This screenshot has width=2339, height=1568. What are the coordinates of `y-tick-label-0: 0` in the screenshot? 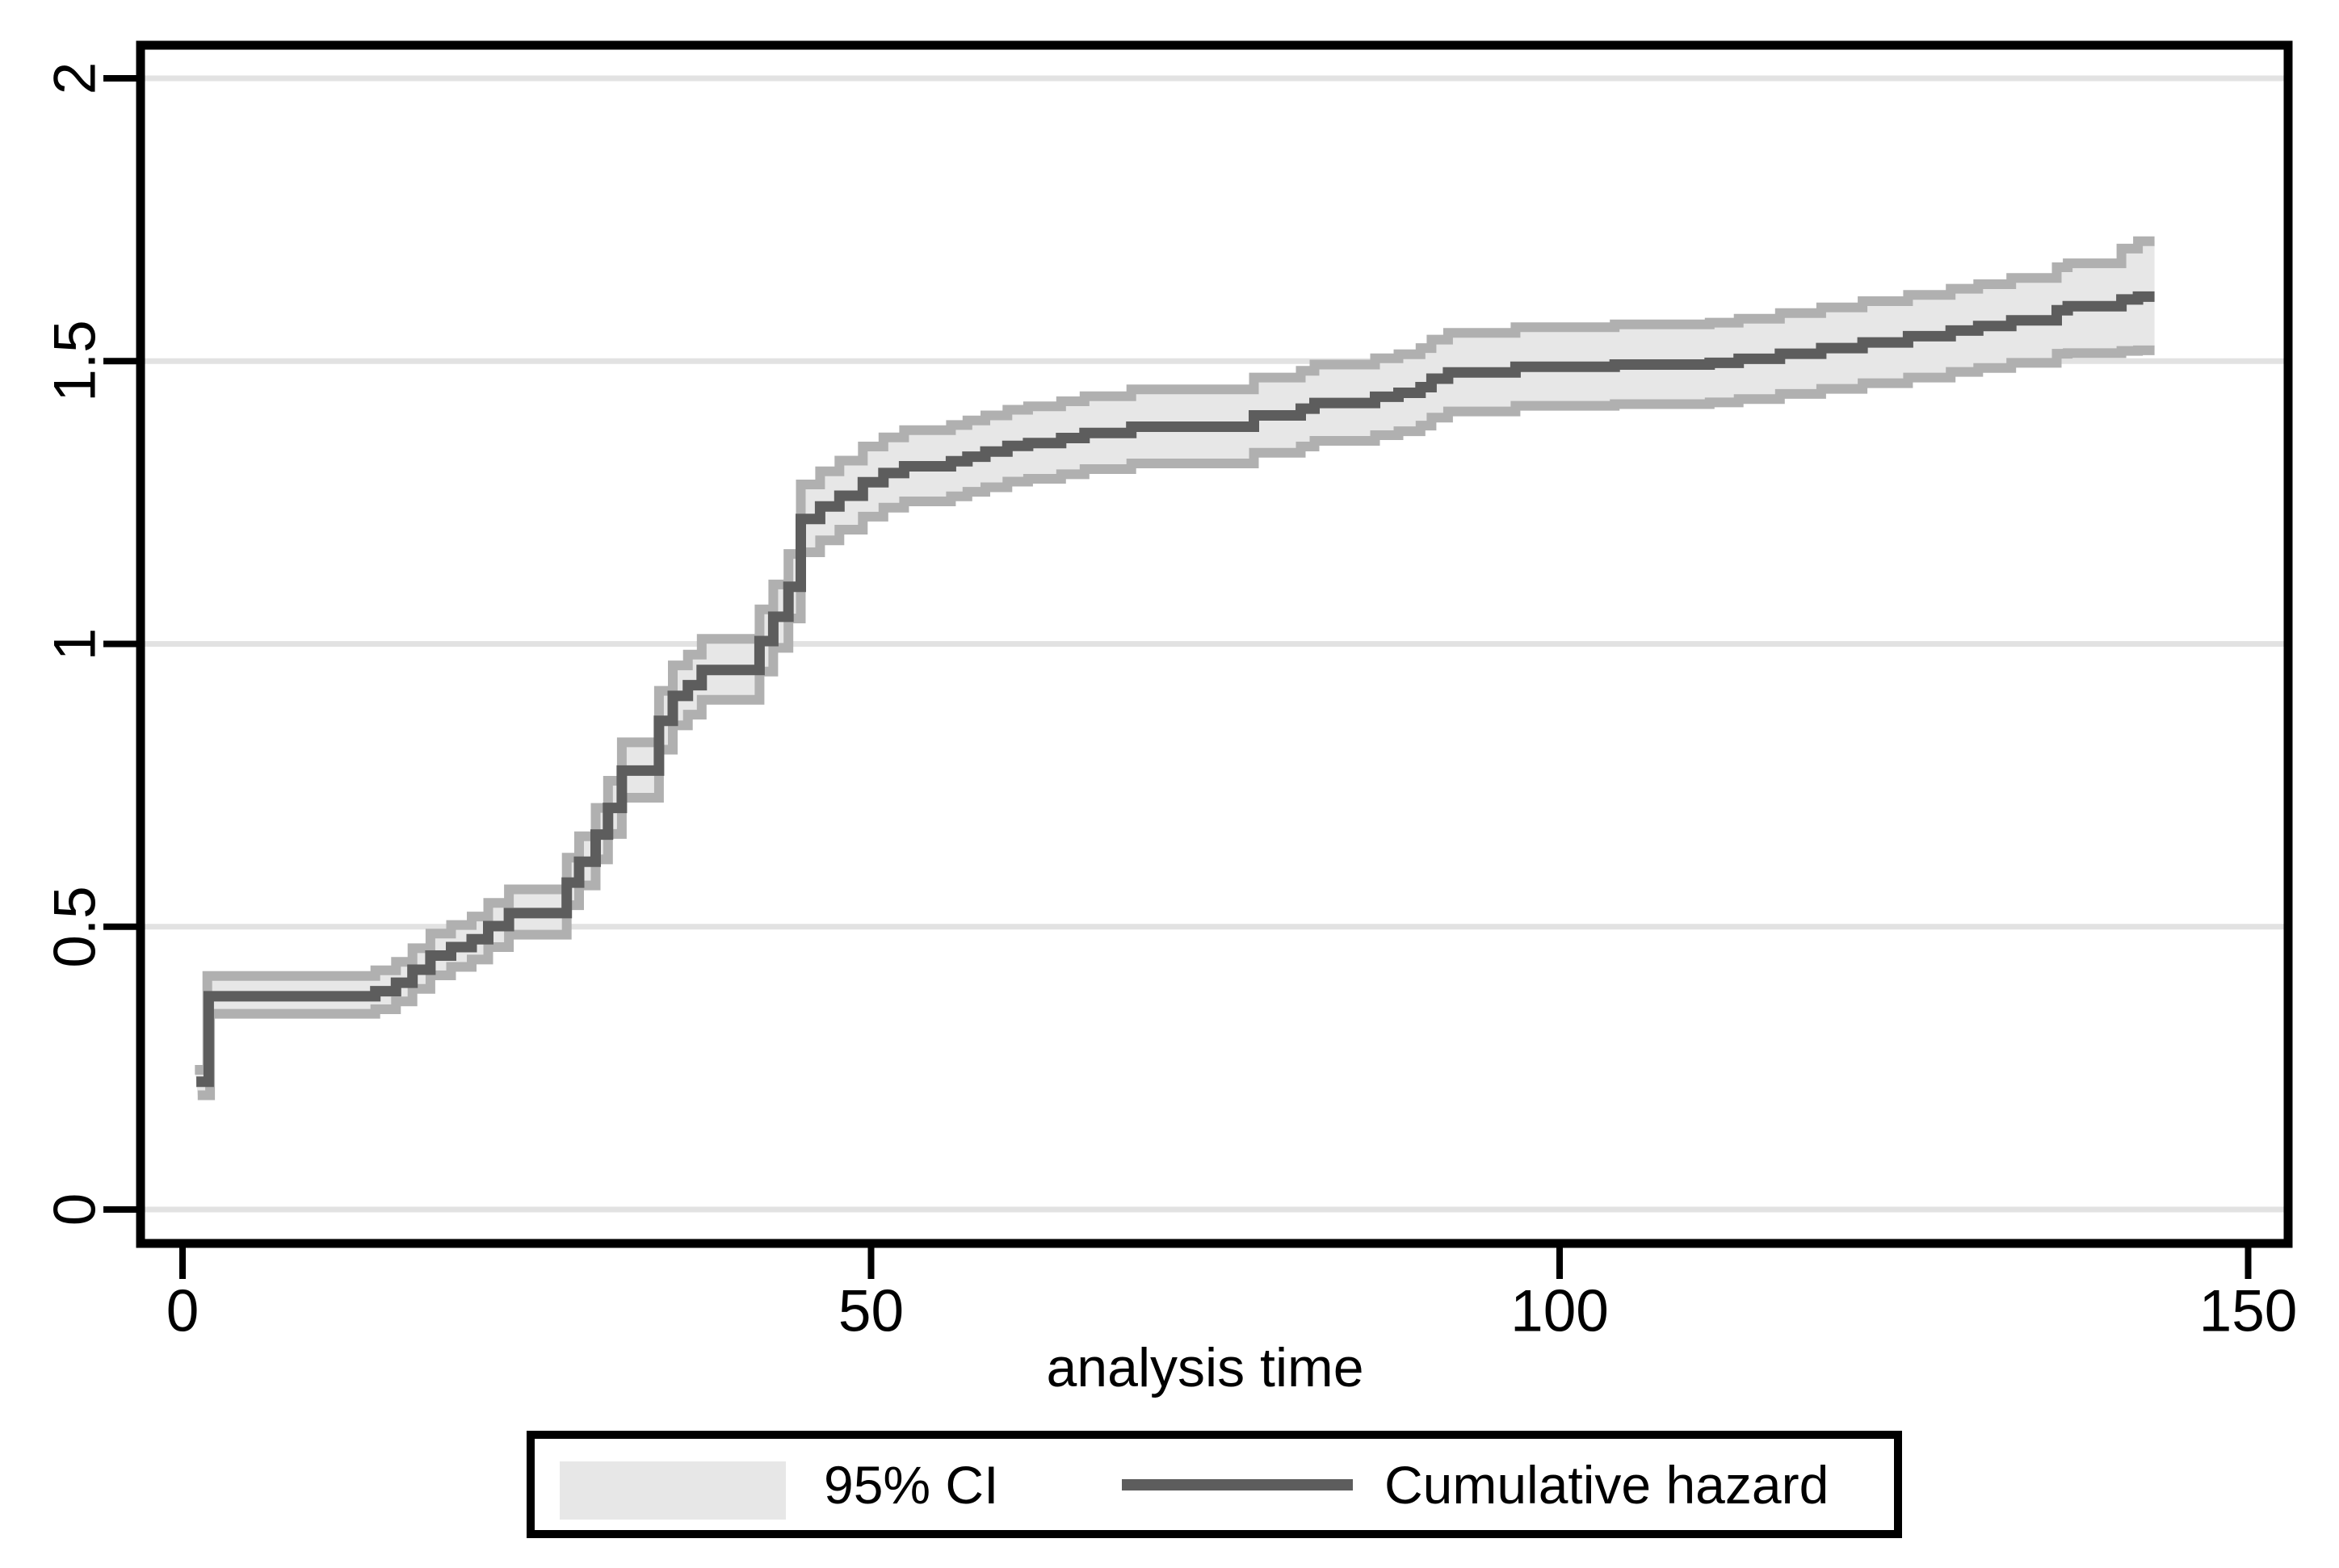 It's located at (75, 1209).